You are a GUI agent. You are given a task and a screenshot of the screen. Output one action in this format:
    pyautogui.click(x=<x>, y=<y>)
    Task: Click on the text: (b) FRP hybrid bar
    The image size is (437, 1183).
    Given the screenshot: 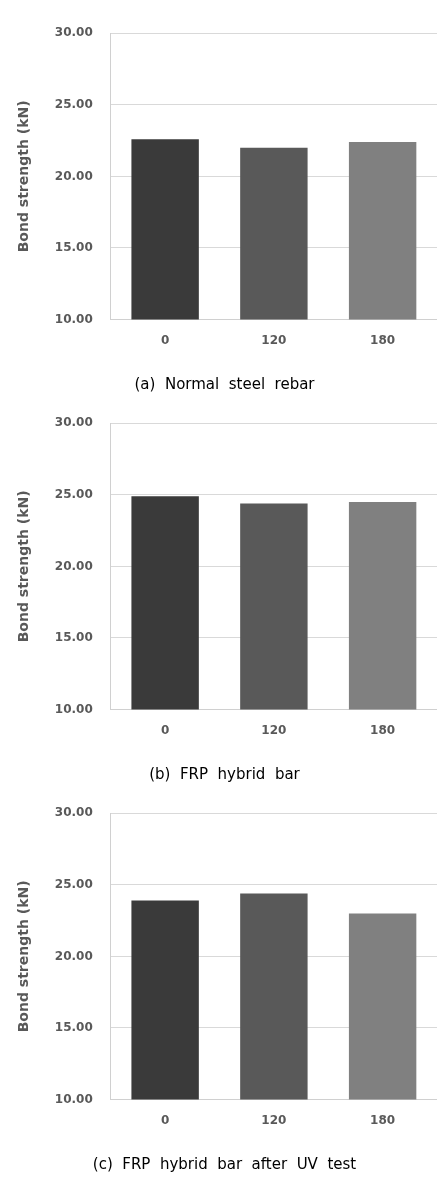 What is the action you would take?
    pyautogui.click(x=225, y=773)
    